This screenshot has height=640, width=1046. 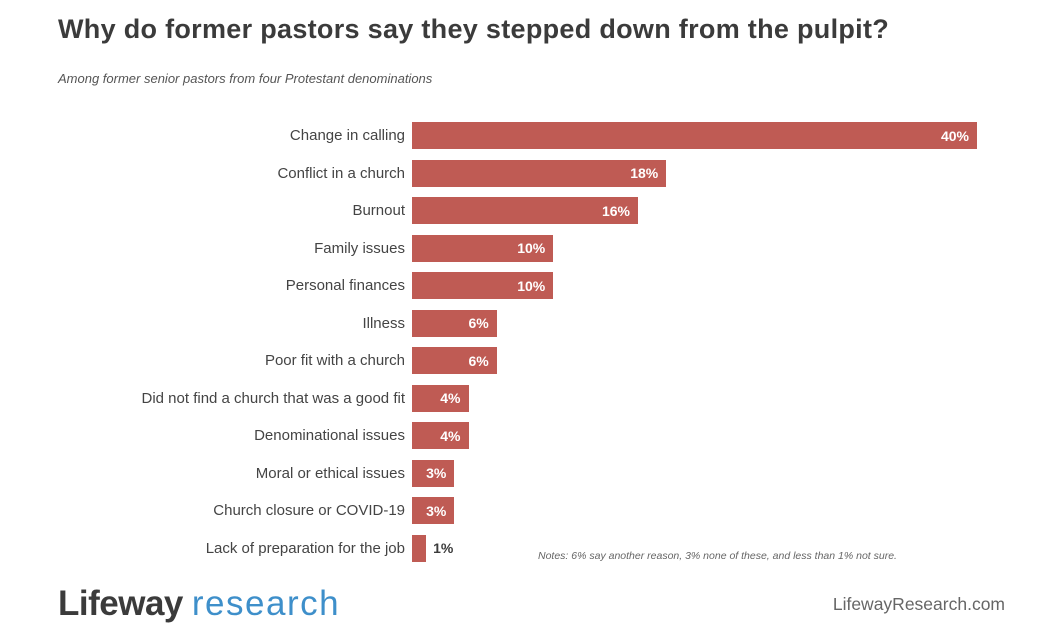 I want to click on value-label: 18%, so click(x=644, y=173).